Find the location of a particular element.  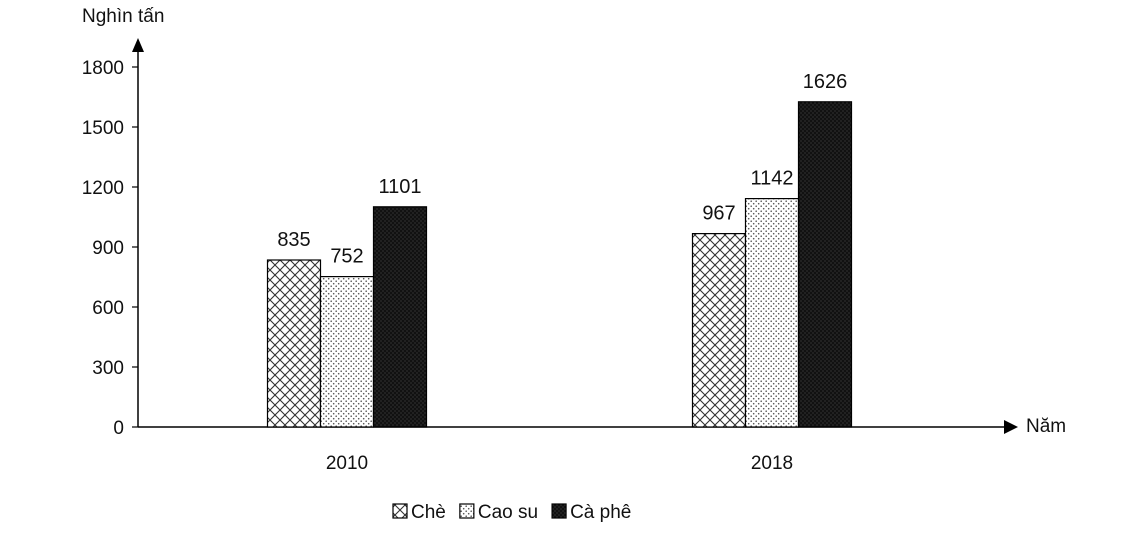

data-label: 1626 is located at coordinates (825, 82).